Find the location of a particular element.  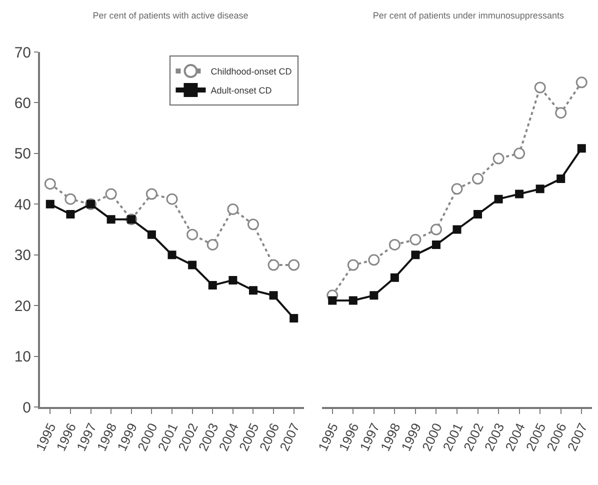

y-tick-label: 30 is located at coordinates (22, 255).